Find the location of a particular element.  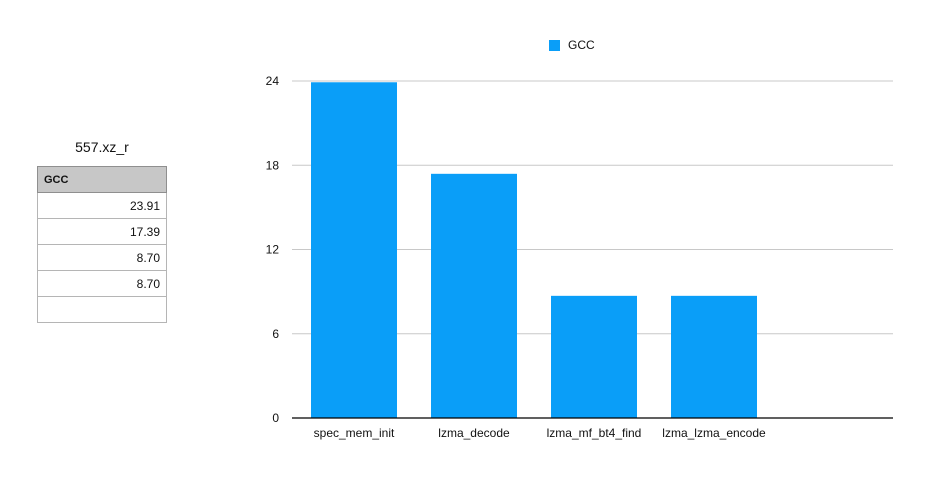

table-row is located at coordinates (102, 309).